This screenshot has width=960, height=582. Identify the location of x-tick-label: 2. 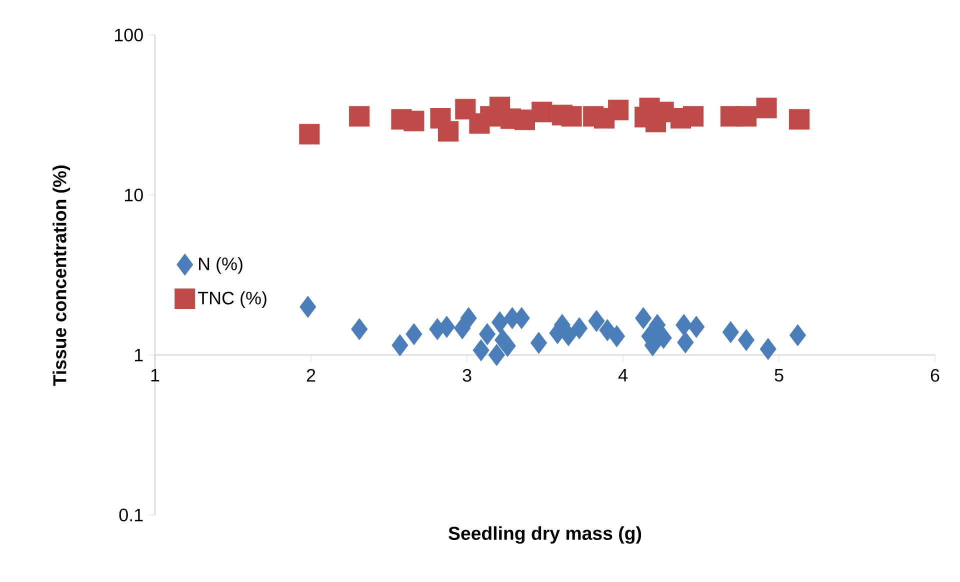
(311, 375).